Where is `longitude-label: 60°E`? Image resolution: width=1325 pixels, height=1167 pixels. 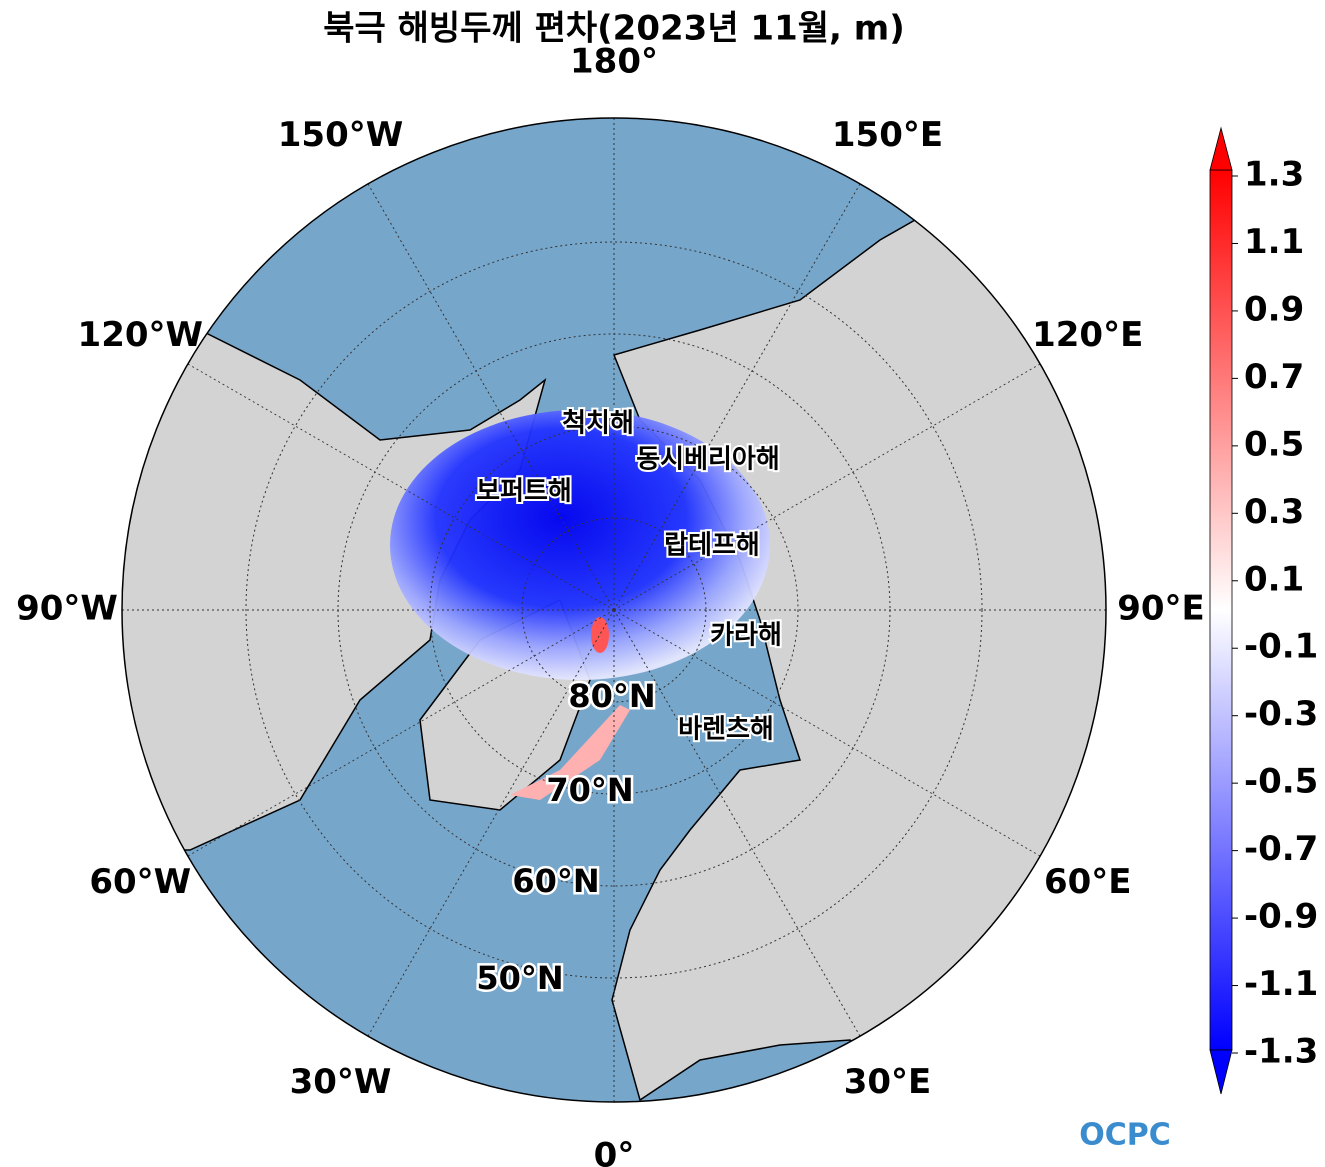 longitude-label: 60°E is located at coordinates (1088, 882).